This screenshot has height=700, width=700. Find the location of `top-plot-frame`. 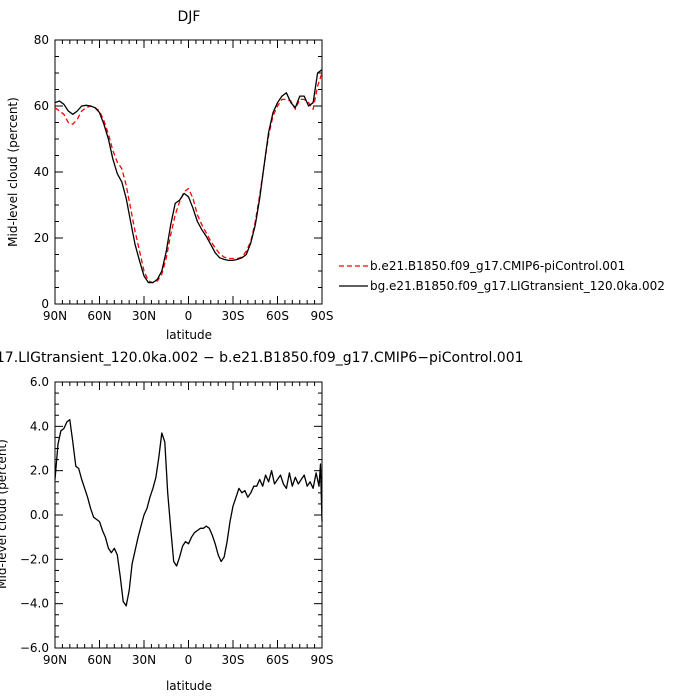

top-plot-frame is located at coordinates (188, 172).